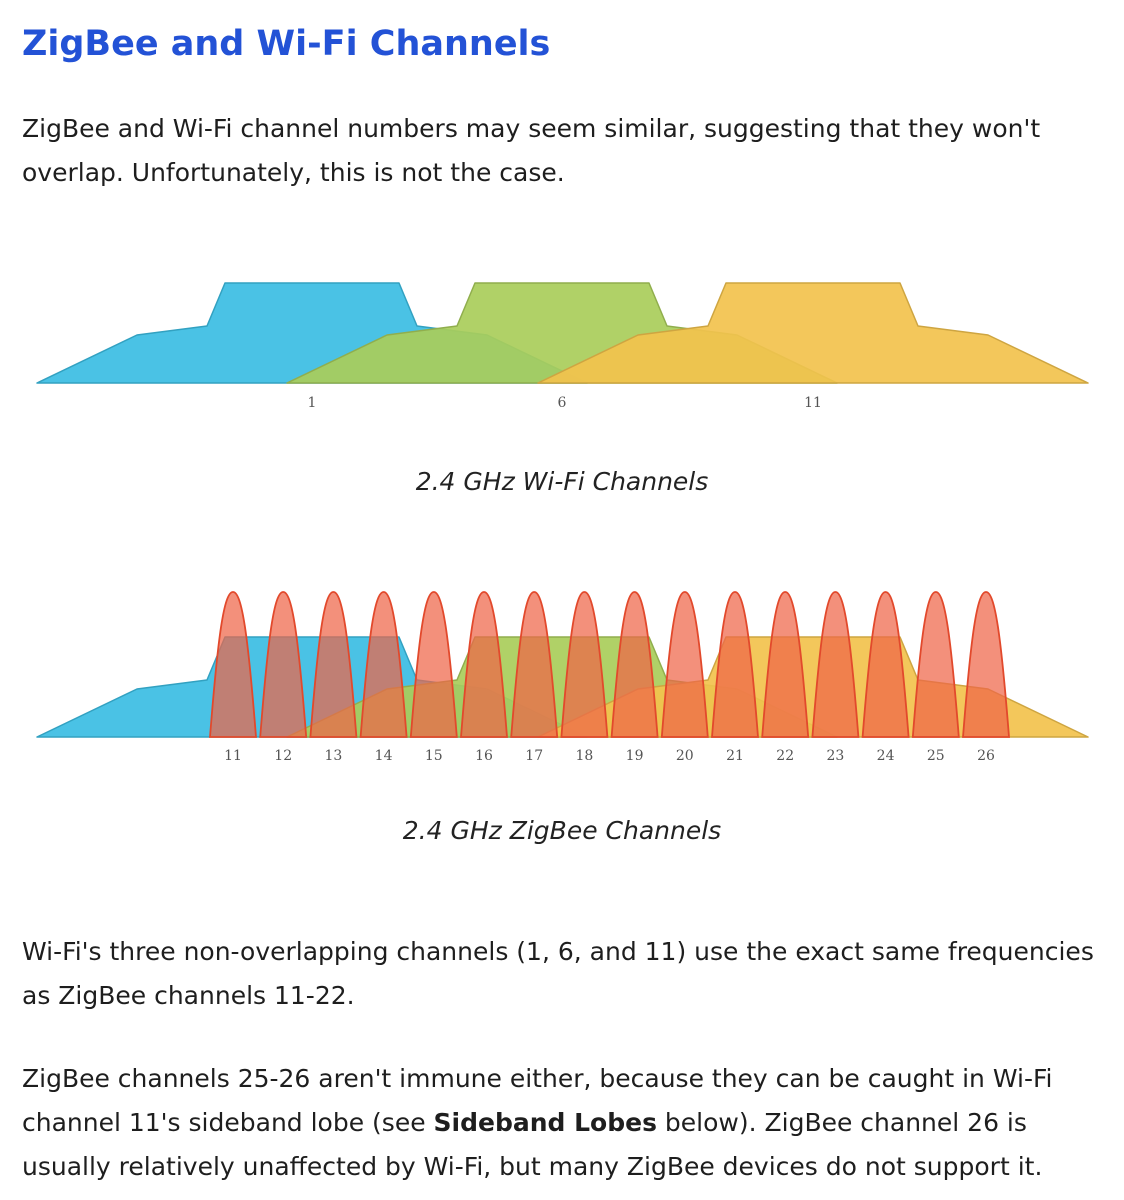 The width and height of the screenshot is (1124, 1200). Describe the element at coordinates (813, 333) in the screenshot. I see `wifi-channel-11-mask` at that location.